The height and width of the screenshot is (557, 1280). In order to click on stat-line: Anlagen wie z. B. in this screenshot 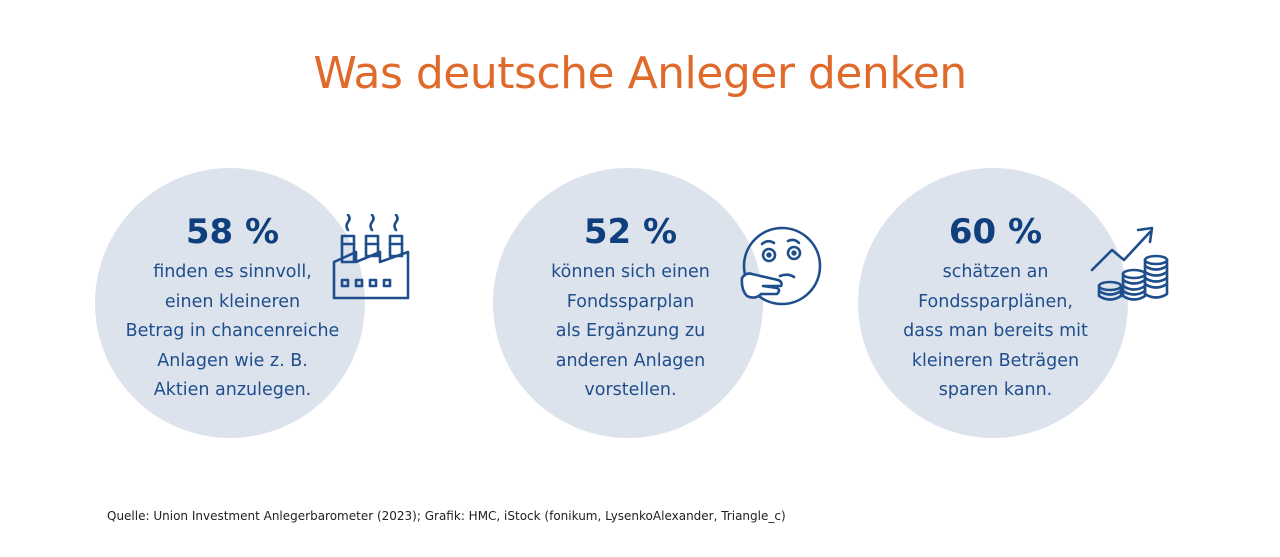, I will do `click(232, 360)`.